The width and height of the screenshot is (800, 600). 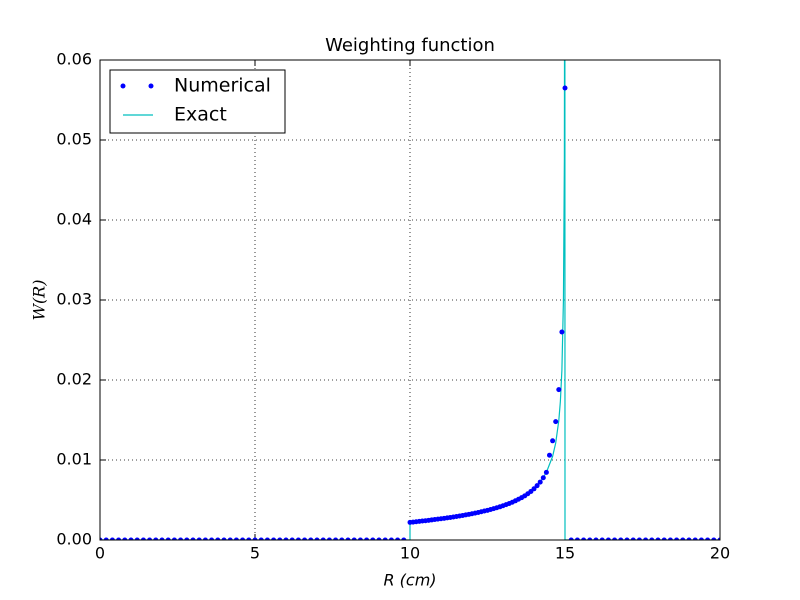 I want to click on y-axis-label: W(R), so click(x=39, y=300).